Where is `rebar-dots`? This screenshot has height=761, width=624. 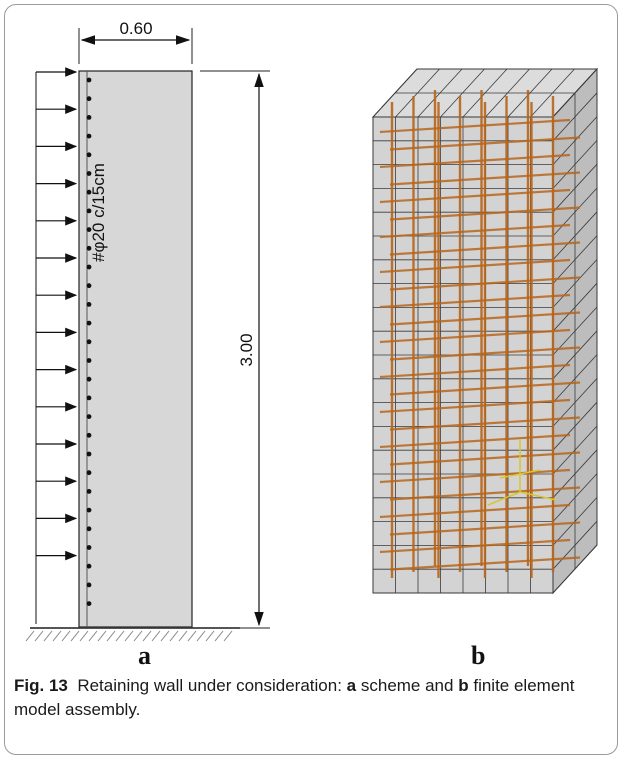
rebar-dots is located at coordinates (89, 341).